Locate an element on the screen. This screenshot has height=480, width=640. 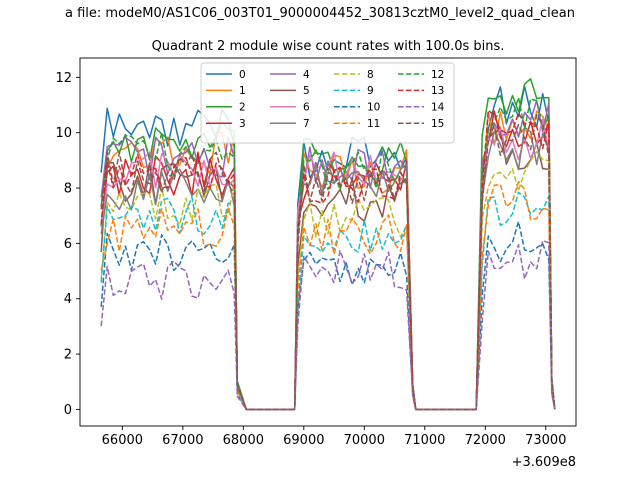
y-axis: 0 2 4 6 8 10 12 is located at coordinates (67, 244).